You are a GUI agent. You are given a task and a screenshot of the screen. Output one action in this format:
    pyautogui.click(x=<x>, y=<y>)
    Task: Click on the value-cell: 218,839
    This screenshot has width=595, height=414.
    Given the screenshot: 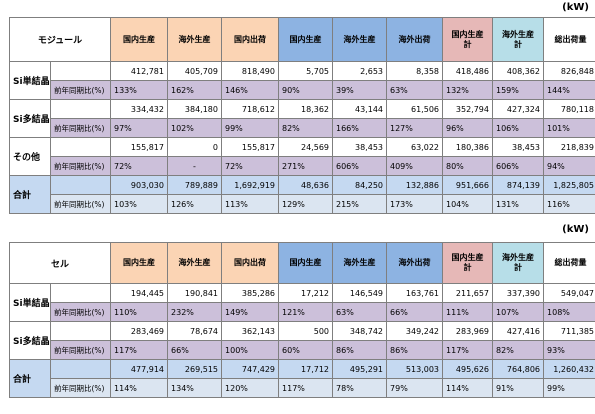 What is the action you would take?
    pyautogui.click(x=569, y=147)
    